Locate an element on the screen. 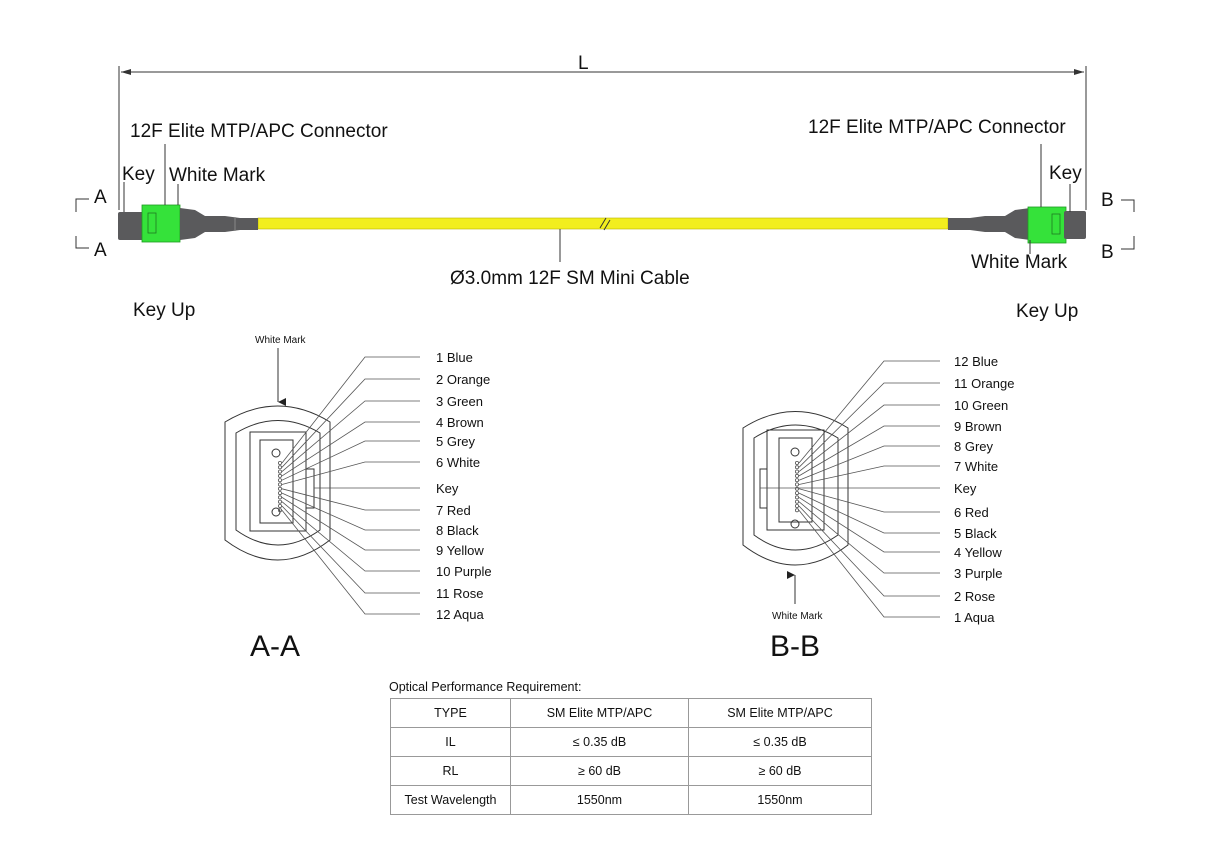 This screenshot has width=1214, height=858. fiber-label: 11 Rose is located at coordinates (459, 593).